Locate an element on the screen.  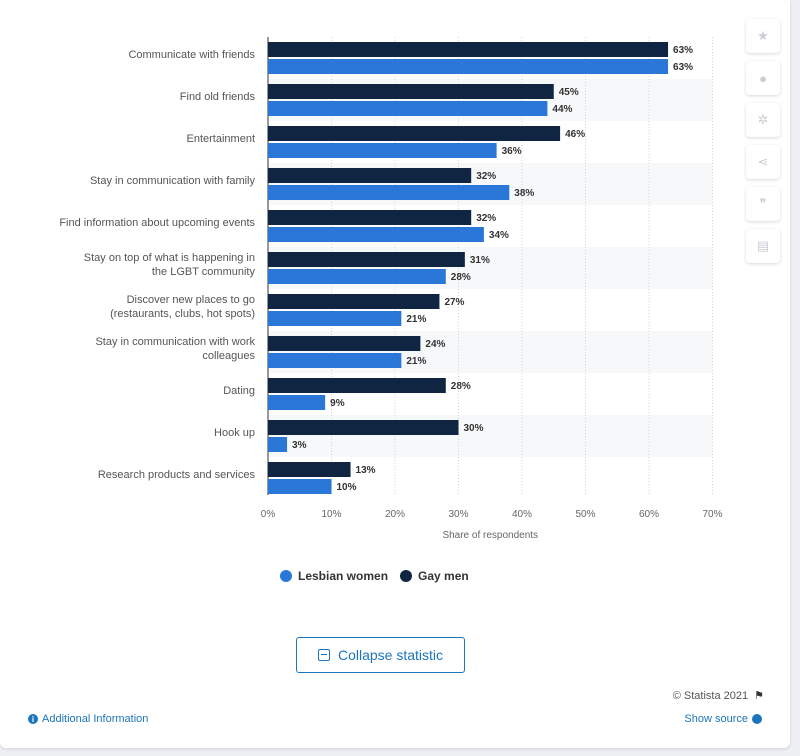
show-source-label: Show source is located at coordinates (716, 719).